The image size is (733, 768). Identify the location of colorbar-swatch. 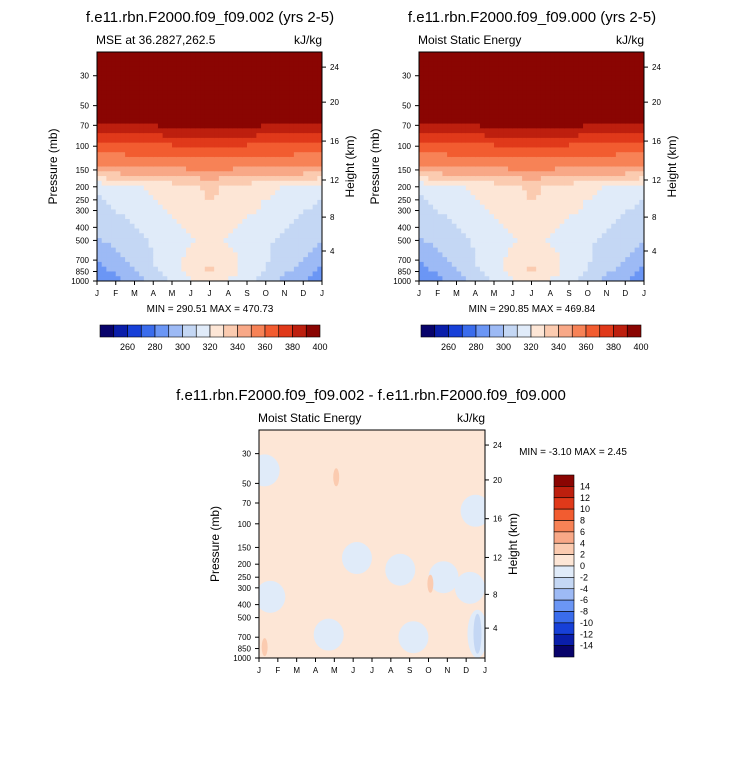
(469, 331).